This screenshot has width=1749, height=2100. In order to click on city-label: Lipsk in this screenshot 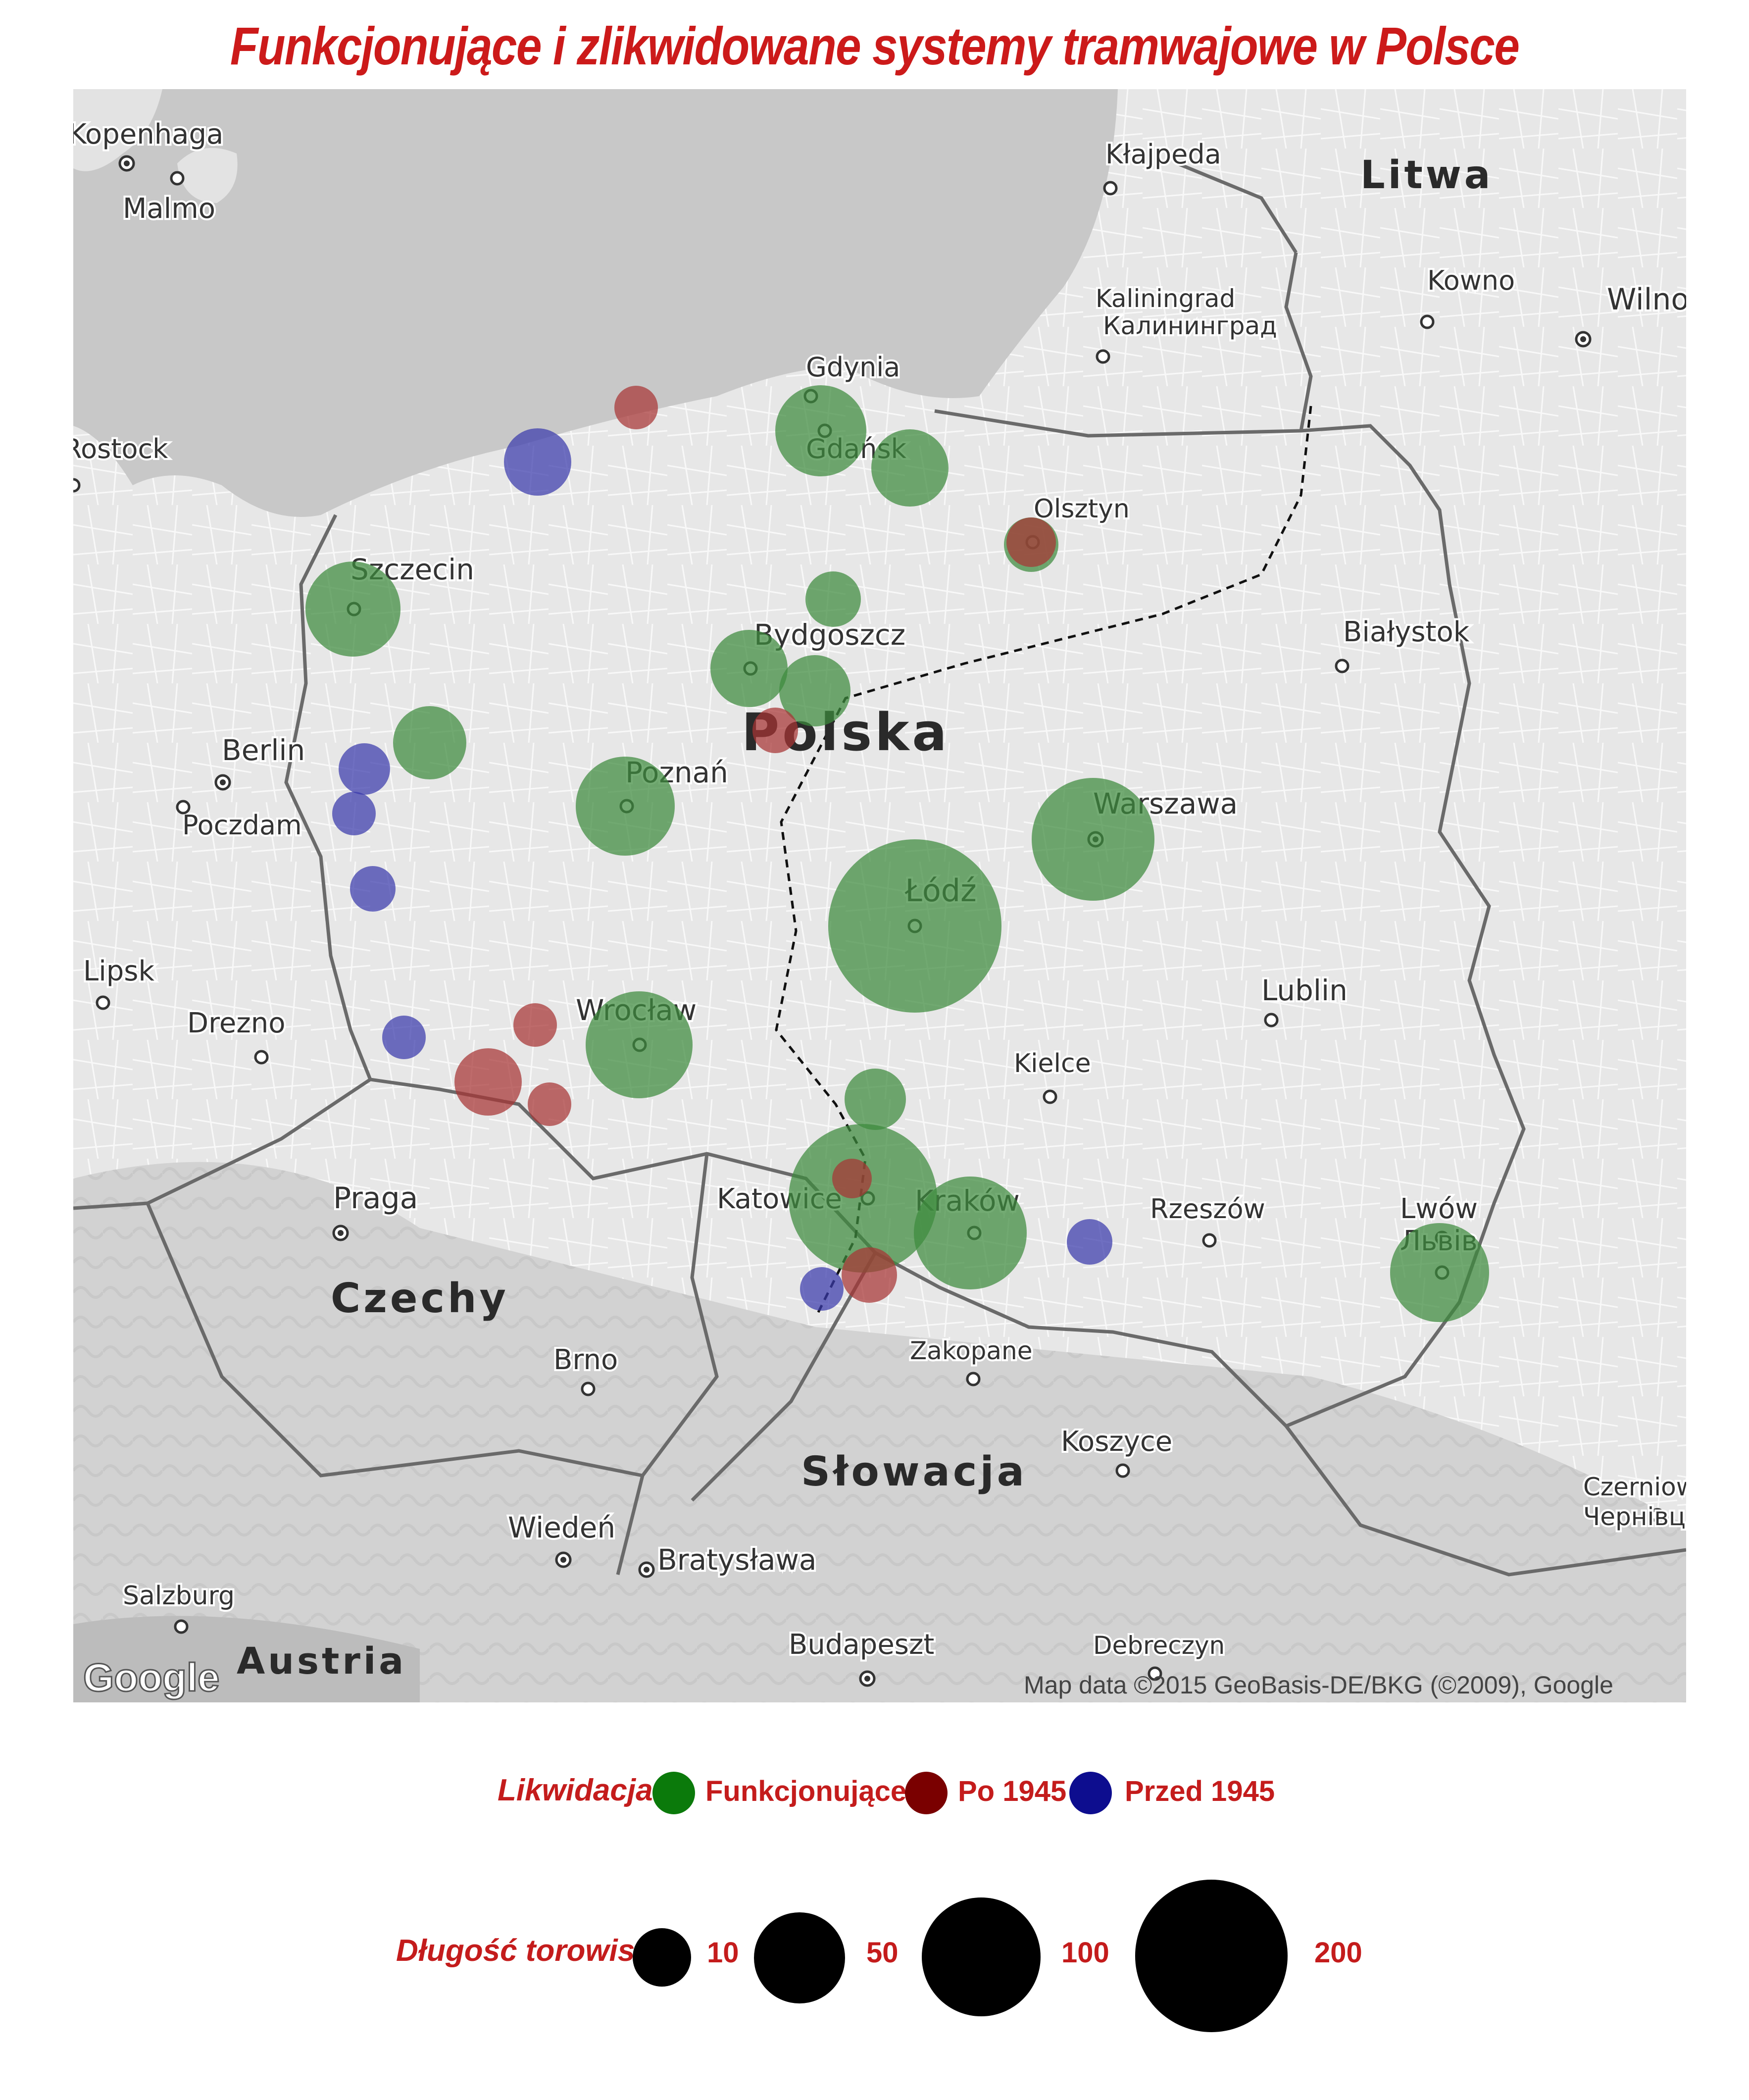, I will do `click(119, 971)`.